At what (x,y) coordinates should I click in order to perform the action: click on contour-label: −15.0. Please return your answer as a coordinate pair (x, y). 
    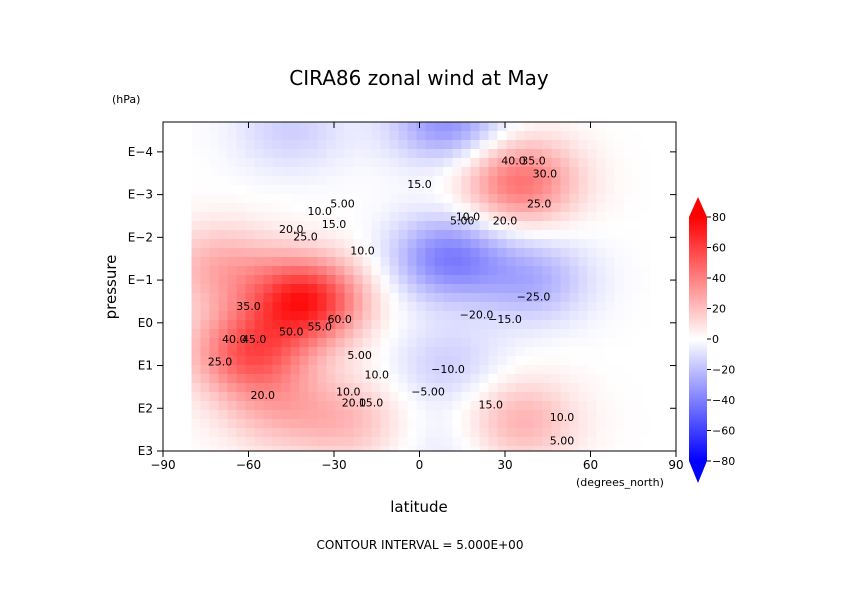
    Looking at the image, I should click on (505, 319).